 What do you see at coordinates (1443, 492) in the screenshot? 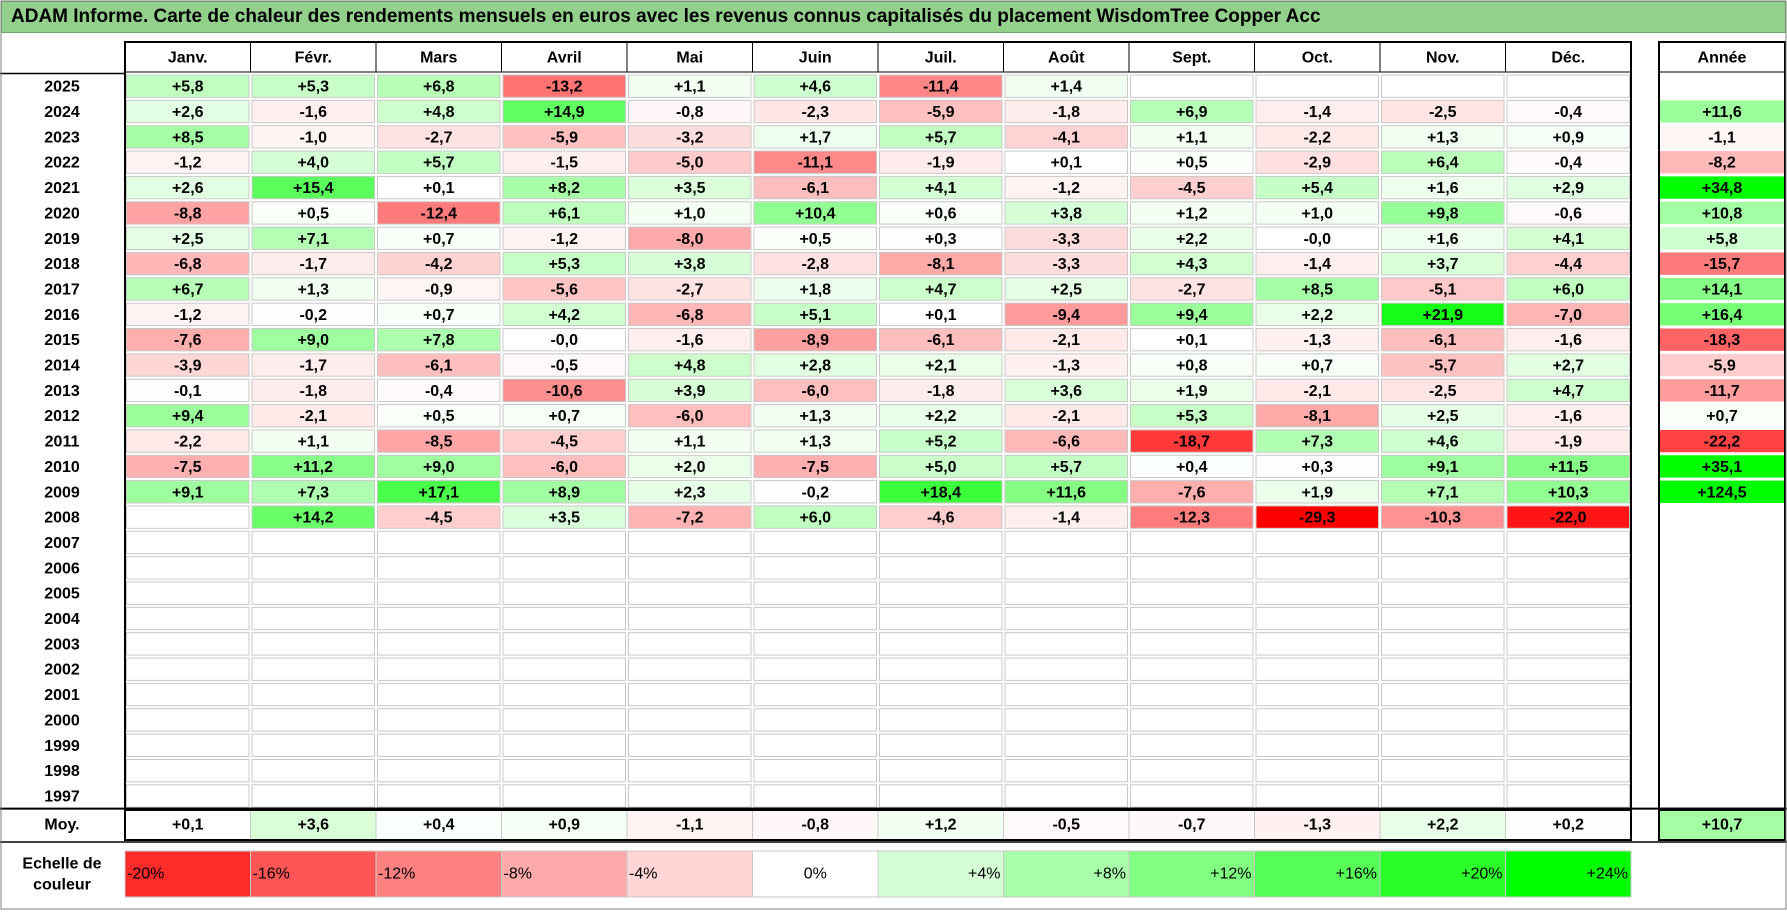
I see `heat-cell-value: +7,1` at bounding box center [1443, 492].